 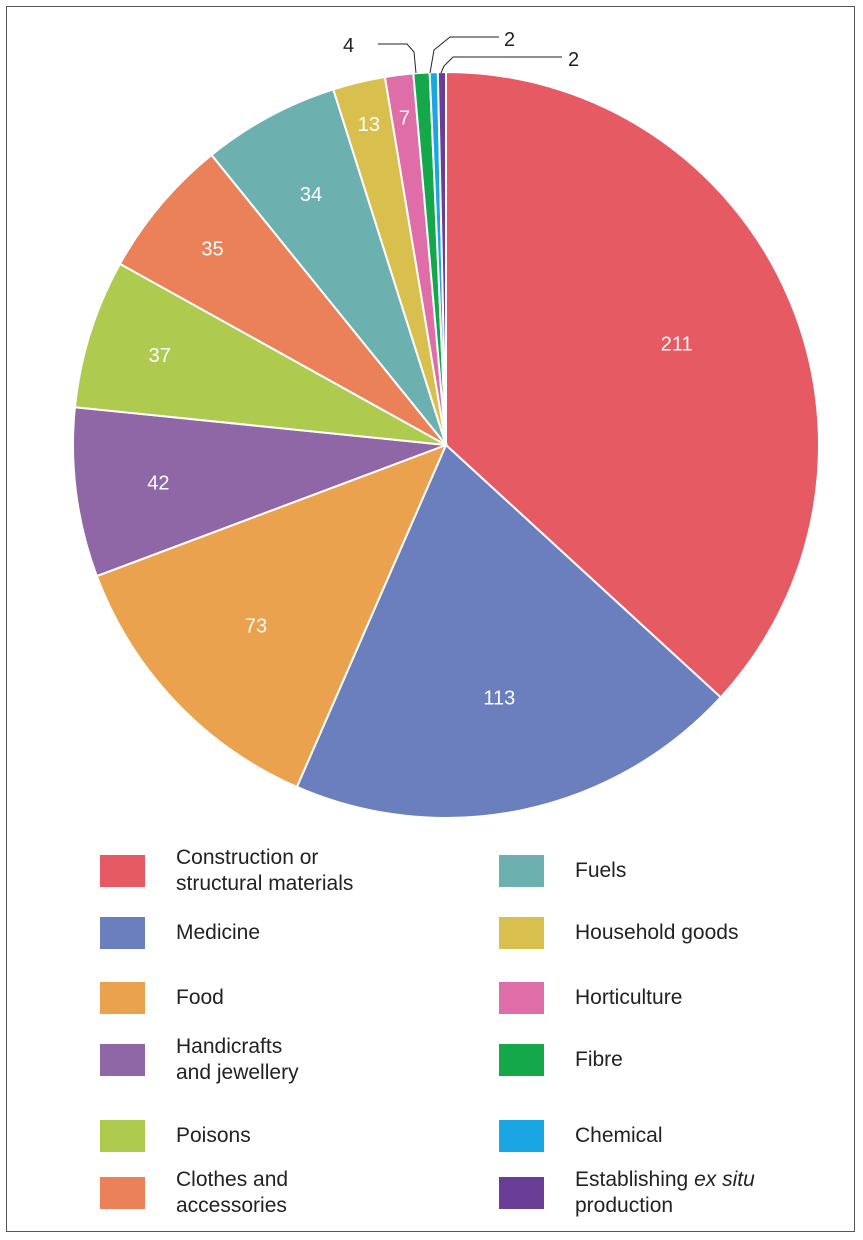 I want to click on legend-label: Construction or structural materials, so click(x=264, y=871).